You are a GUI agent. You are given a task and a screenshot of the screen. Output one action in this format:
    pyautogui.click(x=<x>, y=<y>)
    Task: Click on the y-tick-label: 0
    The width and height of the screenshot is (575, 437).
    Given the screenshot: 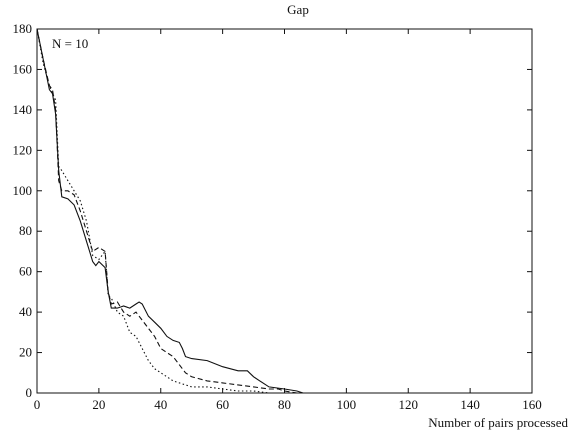 What is the action you would take?
    pyautogui.click(x=29, y=392)
    